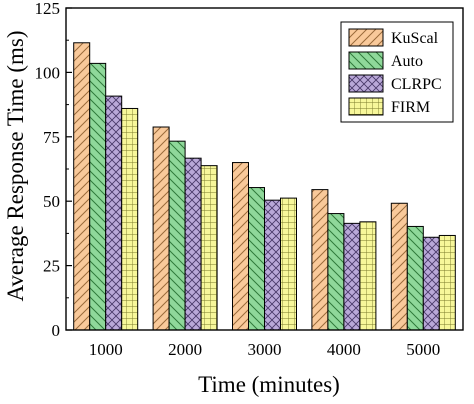 The height and width of the screenshot is (404, 474). Describe the element at coordinates (185, 349) in the screenshot. I see `x-tick-label: 2000` at that location.